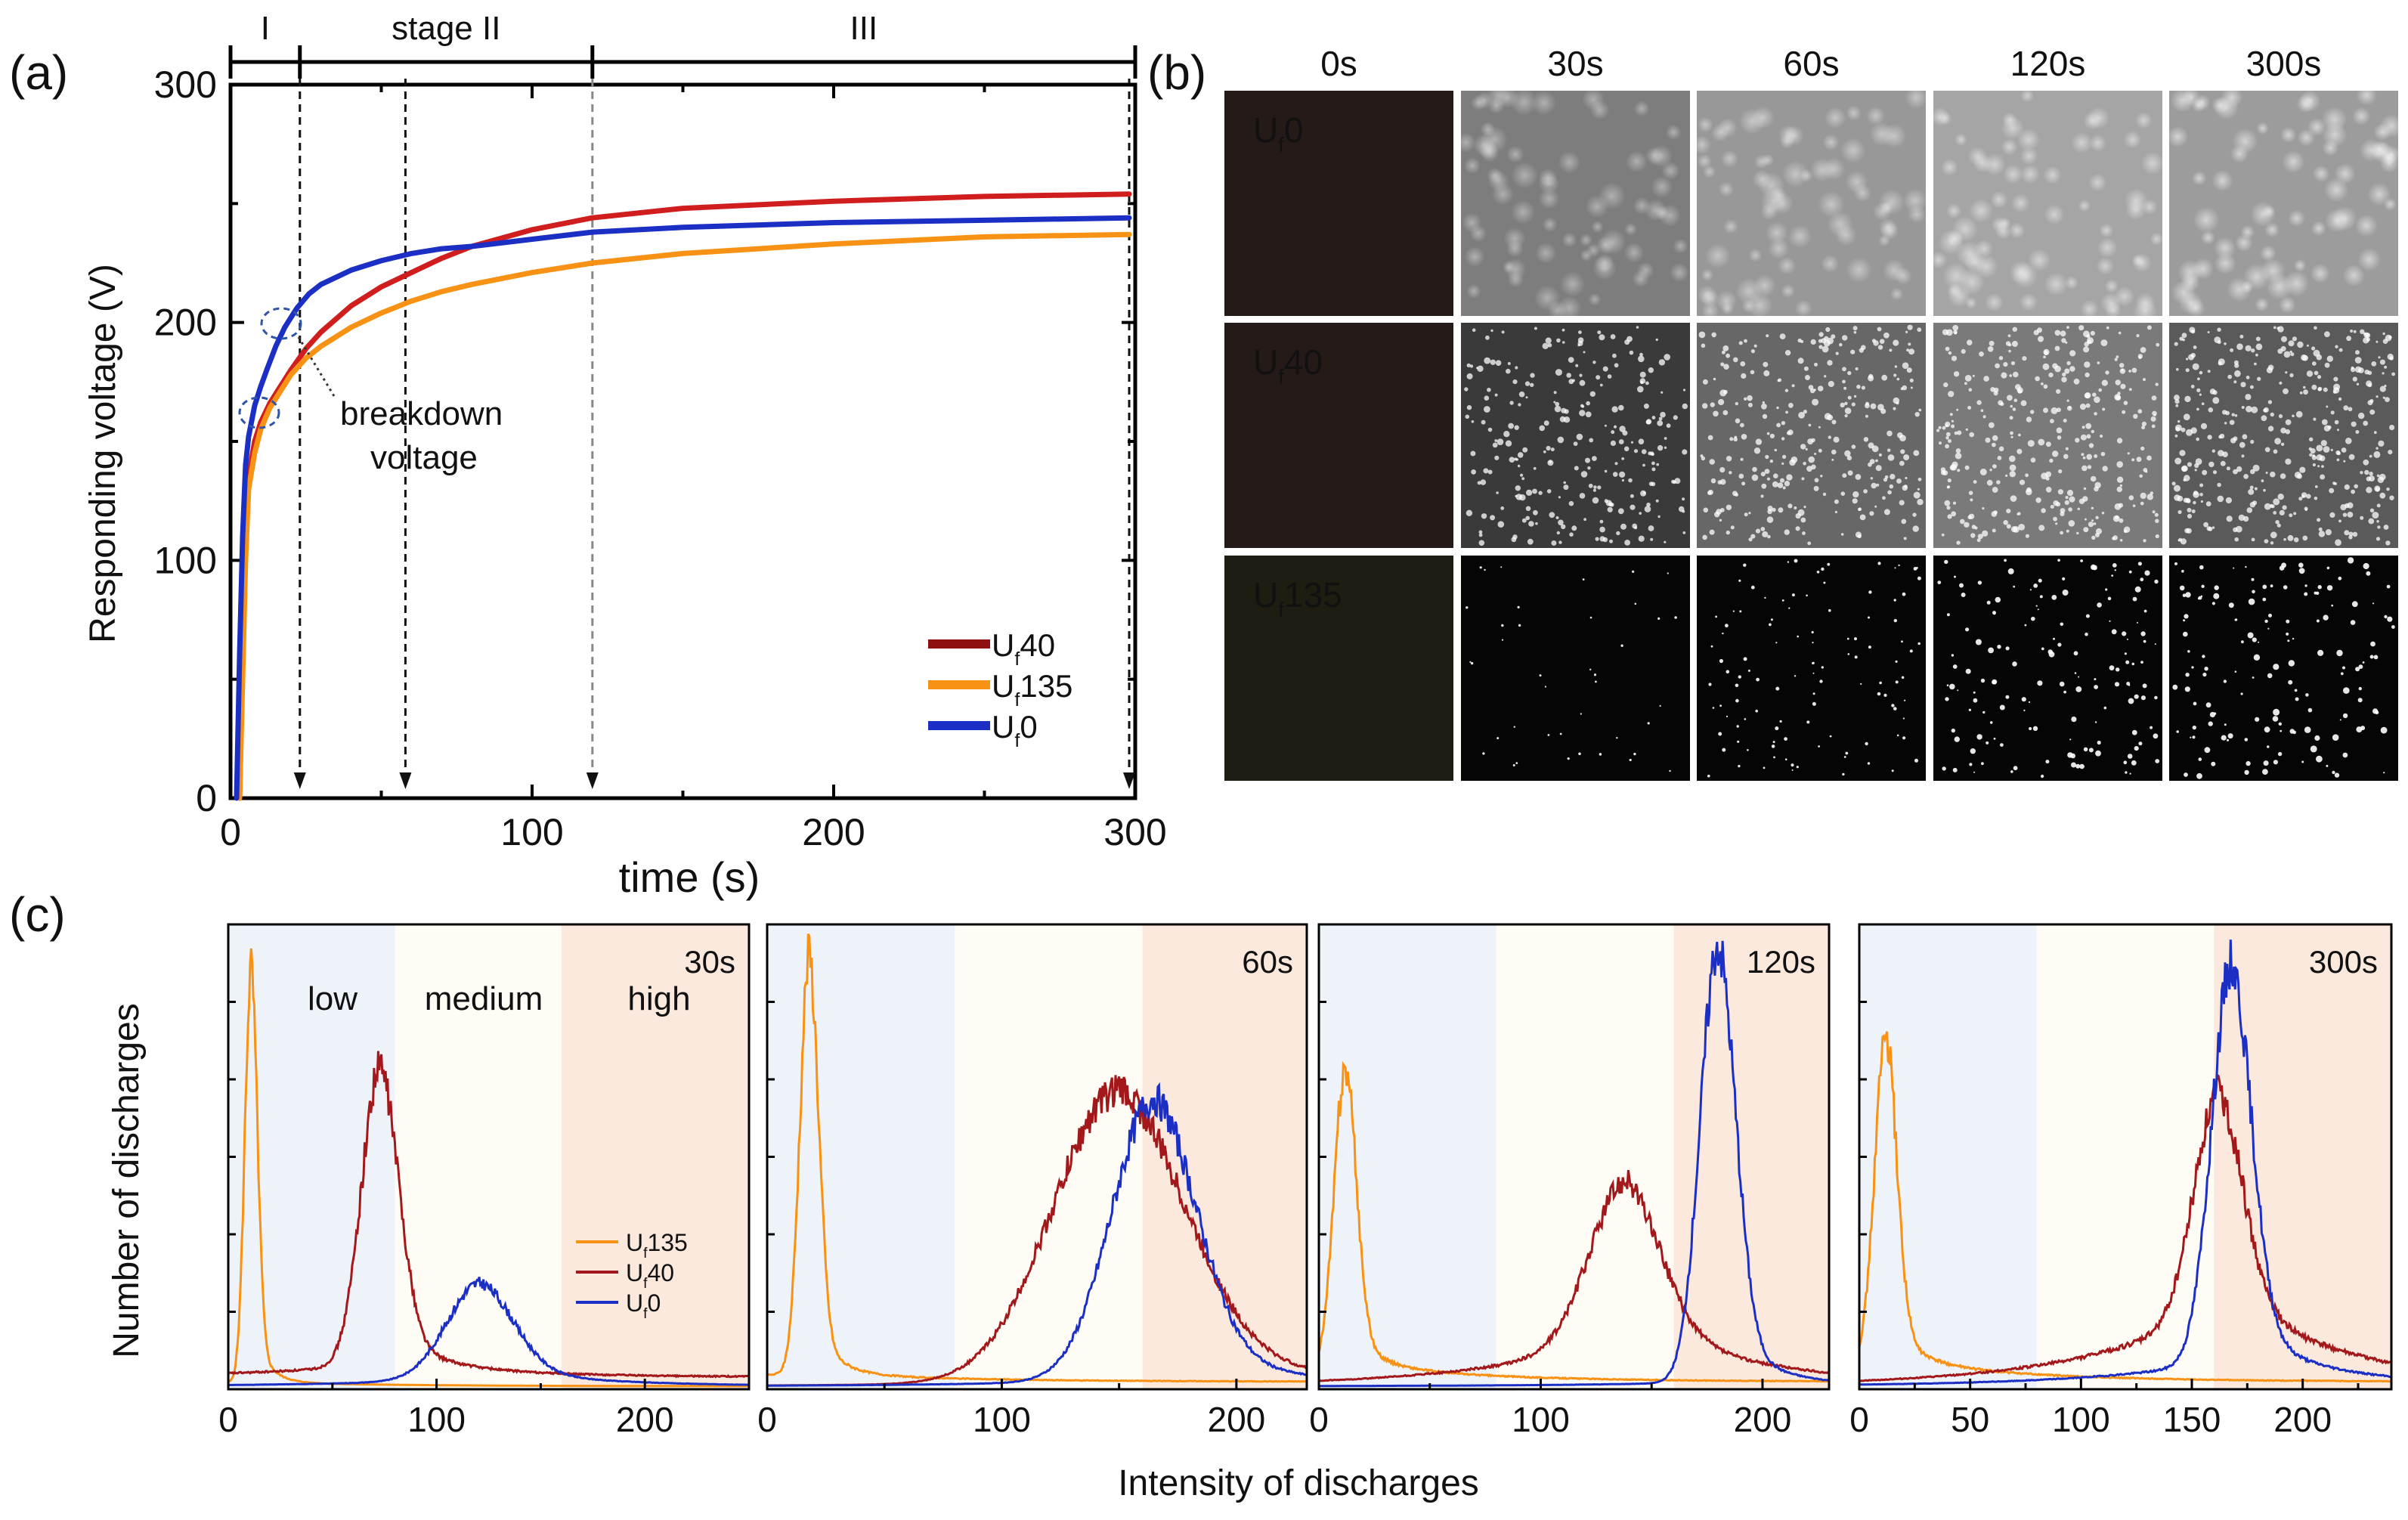 Image resolution: width=2408 pixels, height=1520 pixels. What do you see at coordinates (185, 323) in the screenshot?
I see `y-tick-label-200: 200` at bounding box center [185, 323].